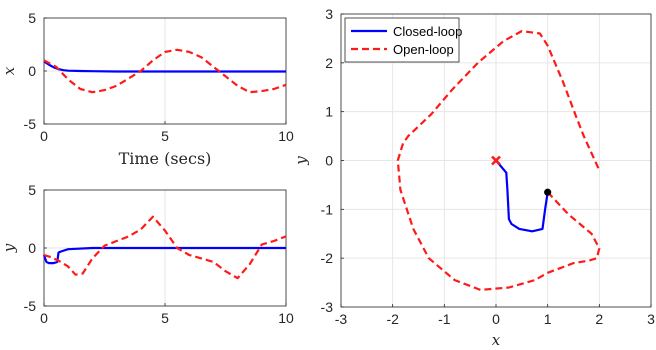  I want to click on y-tick-label: -2, so click(327, 258).